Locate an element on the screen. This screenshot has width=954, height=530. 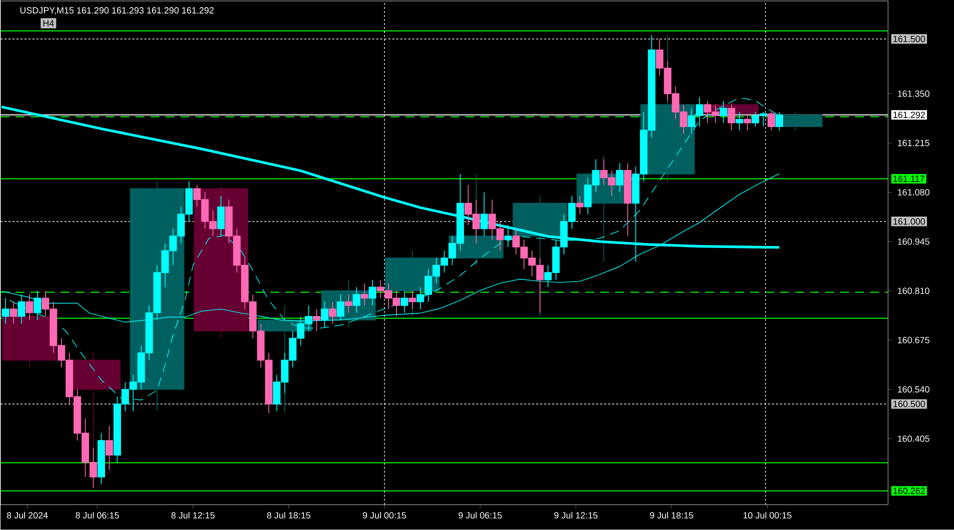
y-tick-label: 161.215 is located at coordinates (914, 143).